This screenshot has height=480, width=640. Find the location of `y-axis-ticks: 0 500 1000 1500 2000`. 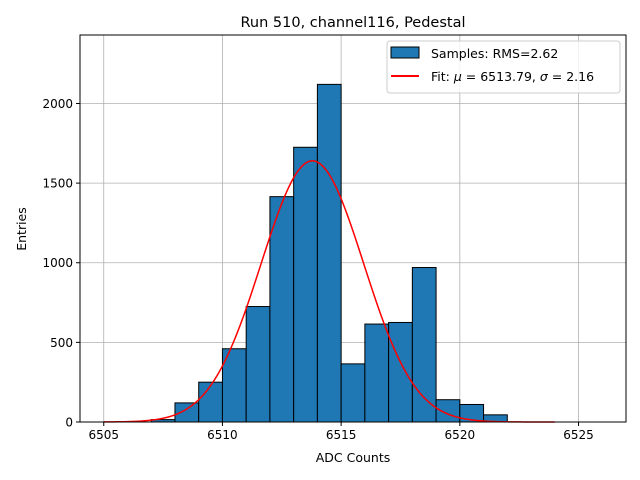

y-axis-ticks: 0 500 1000 1500 2000 is located at coordinates (61, 263).